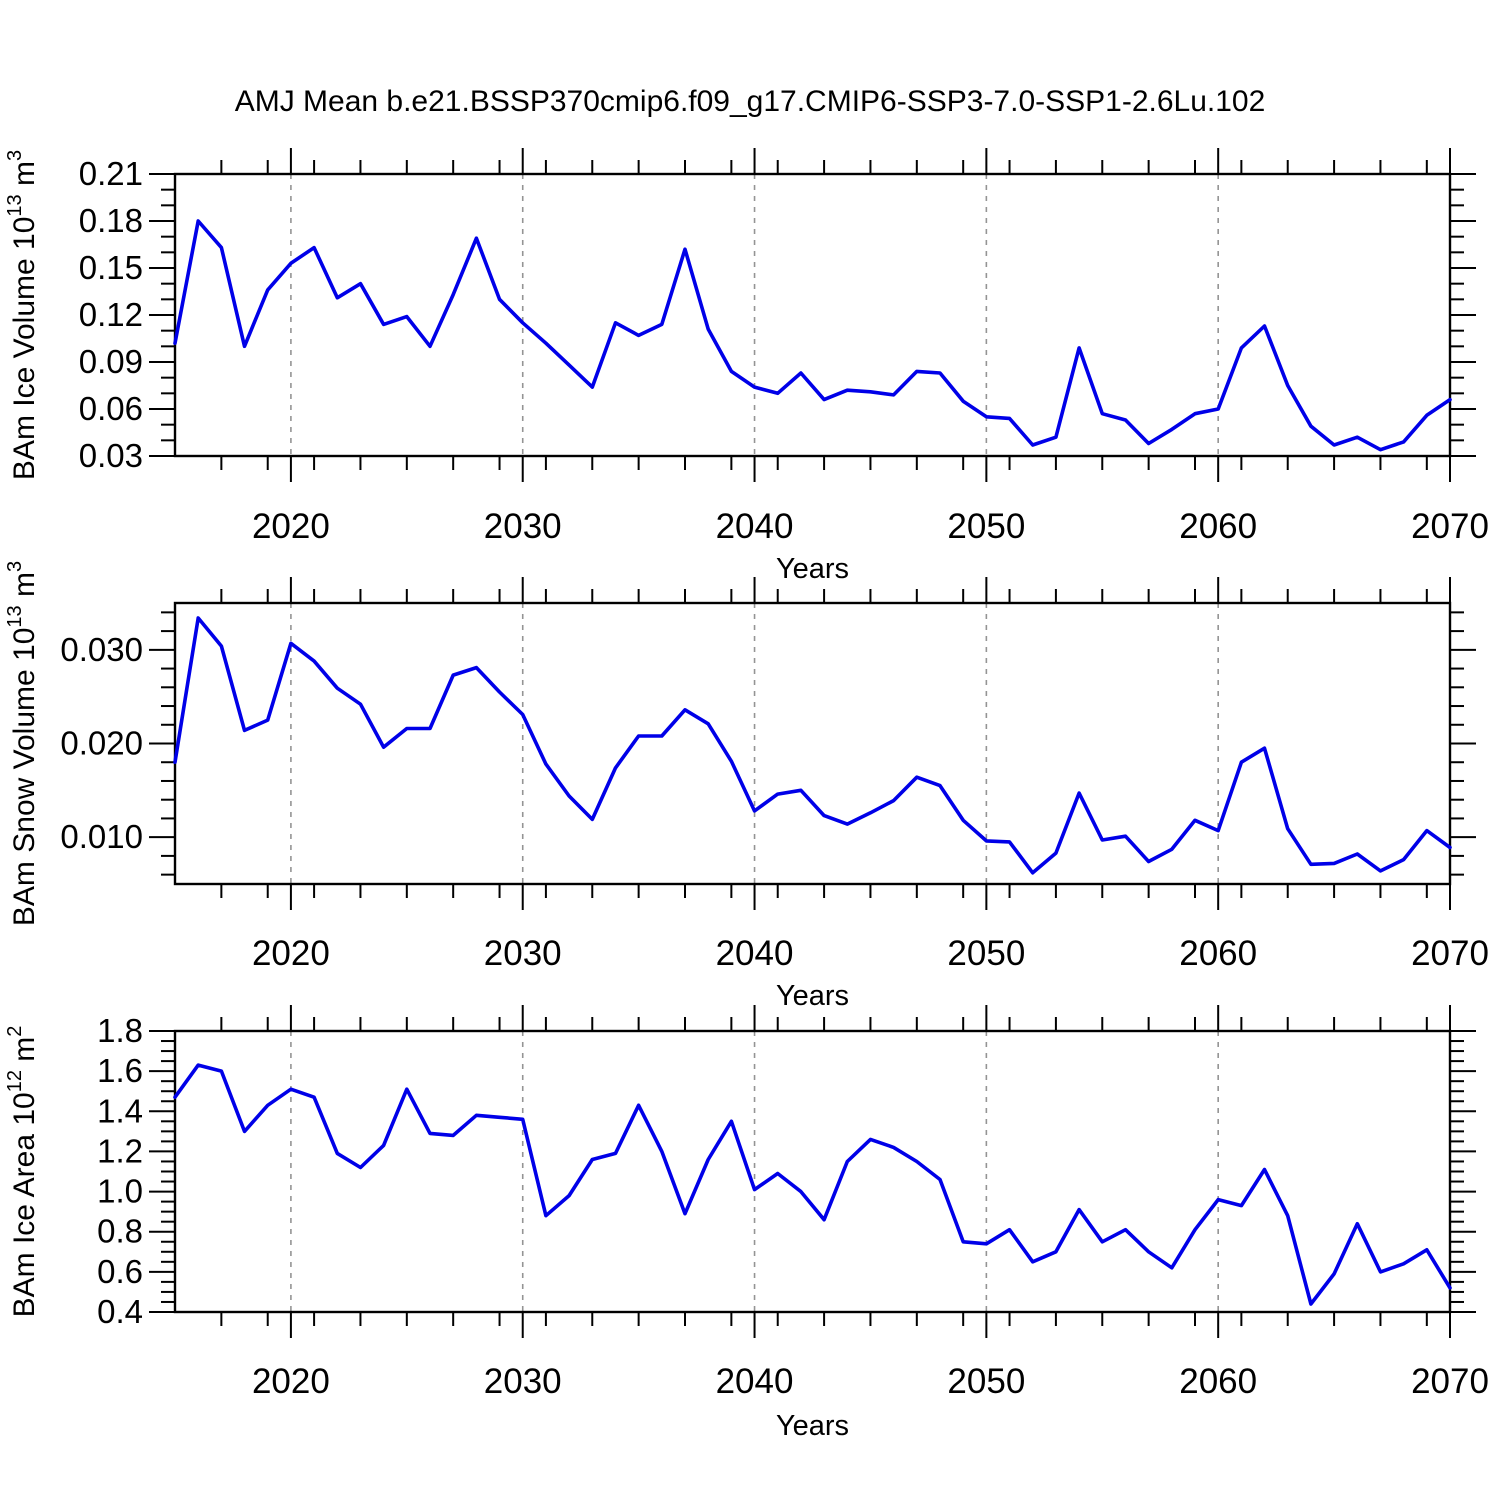 This screenshot has height=1500, width=1500. I want to click on y-tick-label: 1.6, so click(120, 1070).